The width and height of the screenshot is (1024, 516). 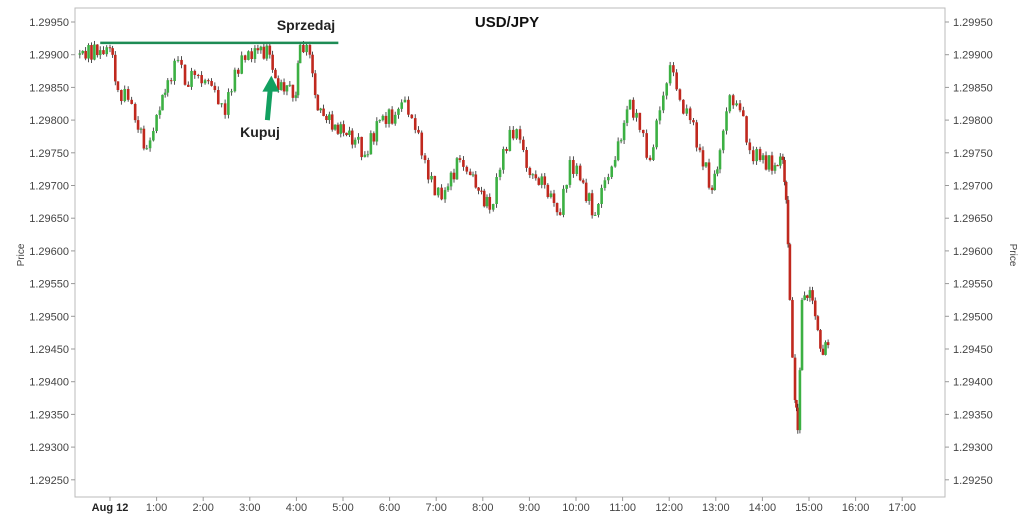 I want to click on x-tick-label: 9:00, so click(x=529, y=508).